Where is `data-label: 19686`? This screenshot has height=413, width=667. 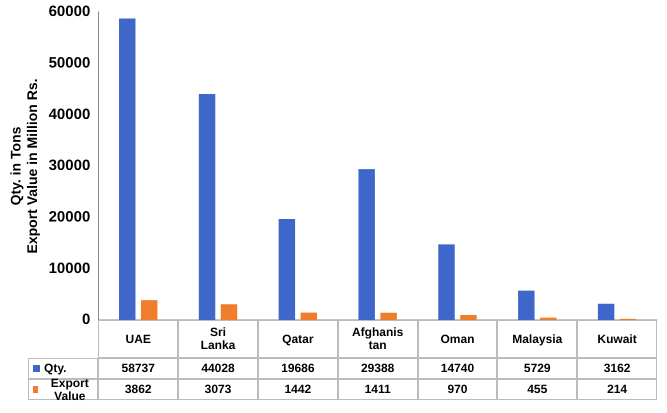 data-label: 19686 is located at coordinates (298, 368).